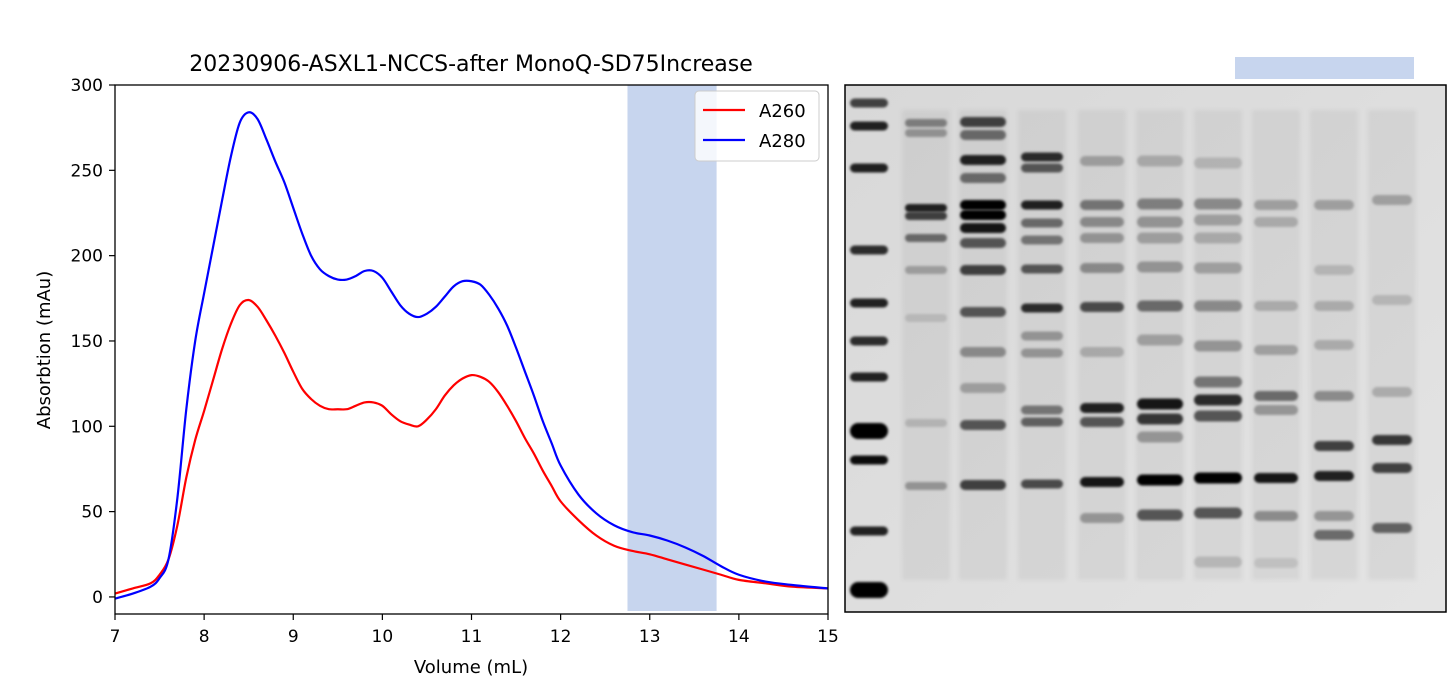 The image size is (1448, 696). What do you see at coordinates (87, 171) in the screenshot?
I see `y-tick-label: 250` at bounding box center [87, 171].